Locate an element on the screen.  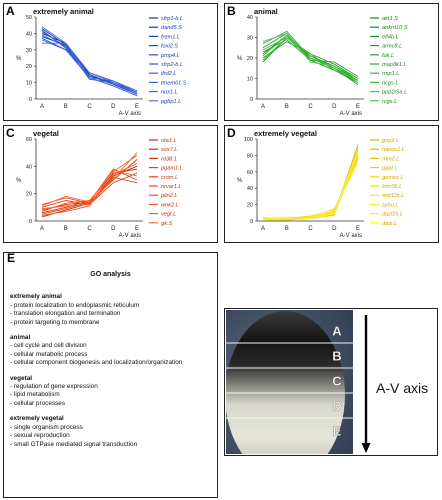
av-axis-label: A-V axis is located at coordinates (402, 388).